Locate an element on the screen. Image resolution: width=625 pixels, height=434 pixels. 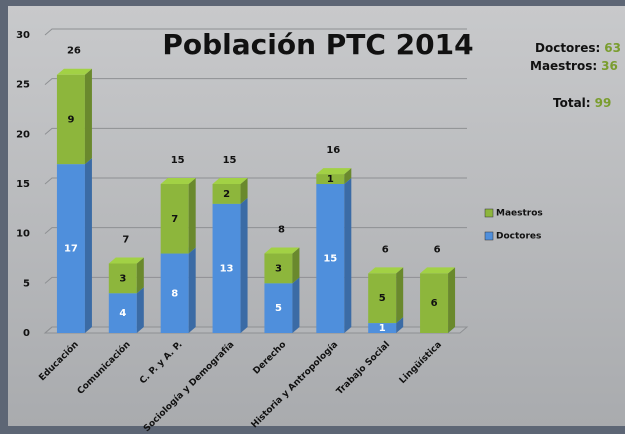
y-tick-label: 30 is located at coordinates (23, 35).